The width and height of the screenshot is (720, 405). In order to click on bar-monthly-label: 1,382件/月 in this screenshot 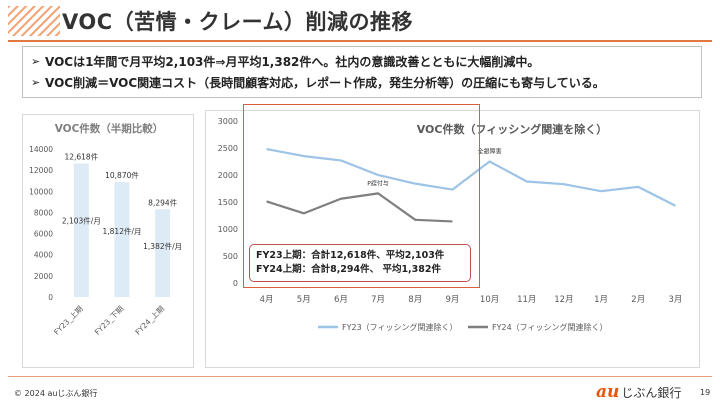, I will do `click(162, 246)`.